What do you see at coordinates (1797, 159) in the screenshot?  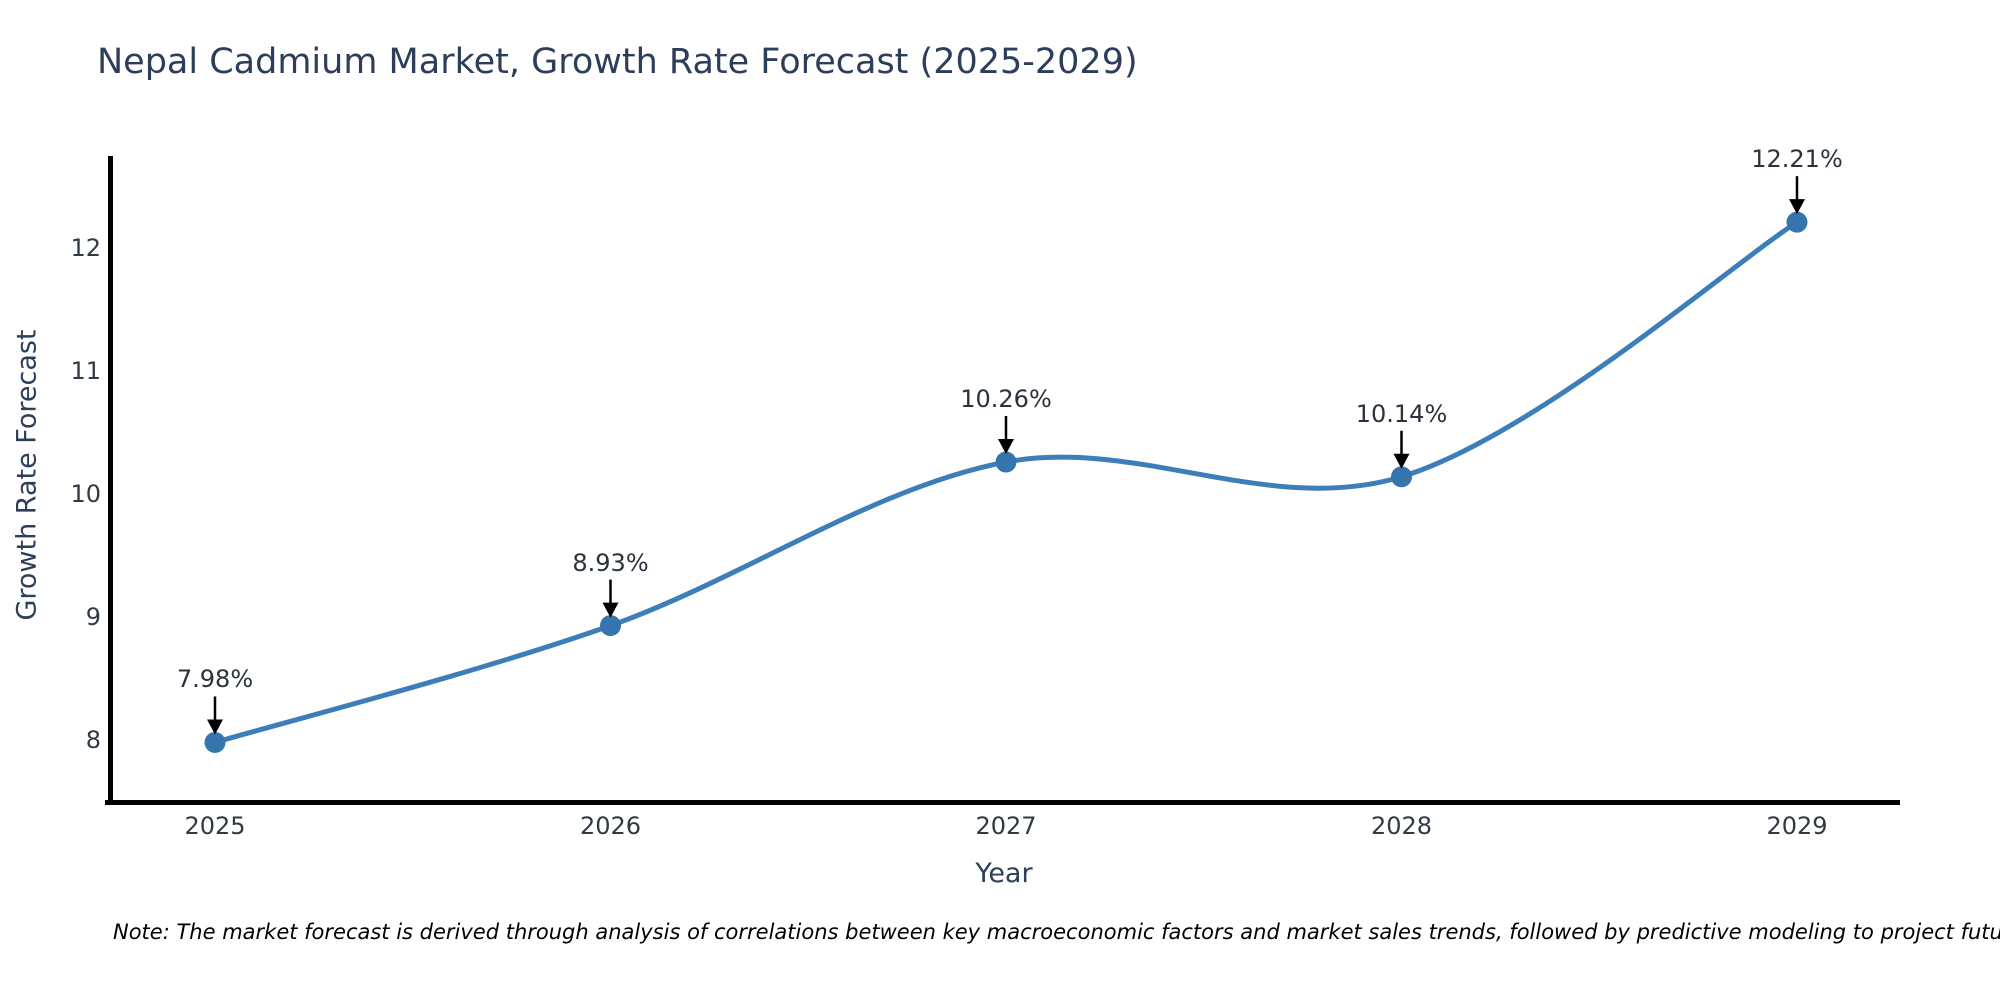 I see `data-point-value-label: 12.21%` at bounding box center [1797, 159].